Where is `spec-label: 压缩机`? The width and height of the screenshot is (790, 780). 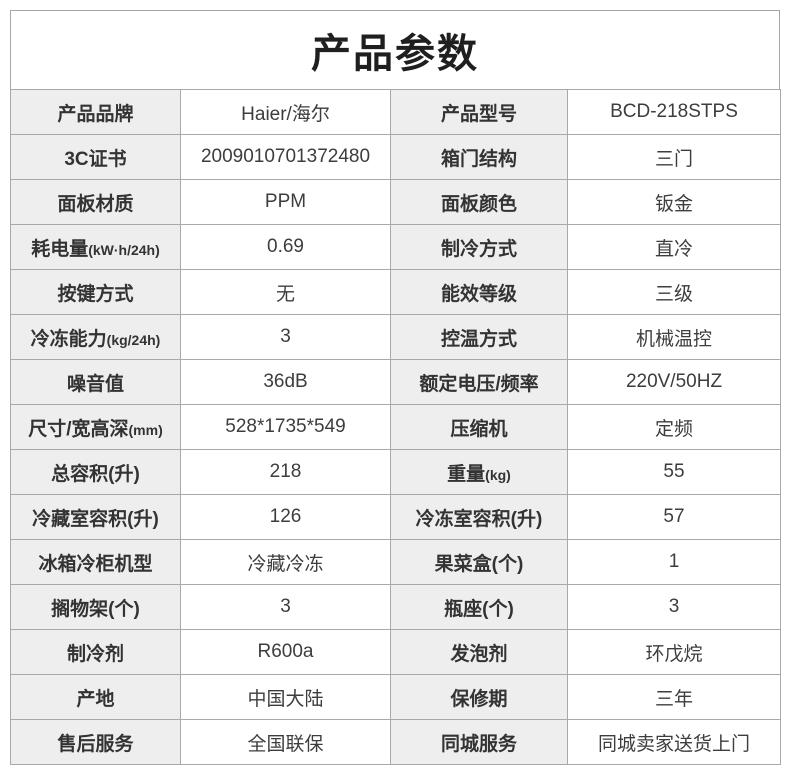 spec-label: 压缩机 is located at coordinates (479, 427).